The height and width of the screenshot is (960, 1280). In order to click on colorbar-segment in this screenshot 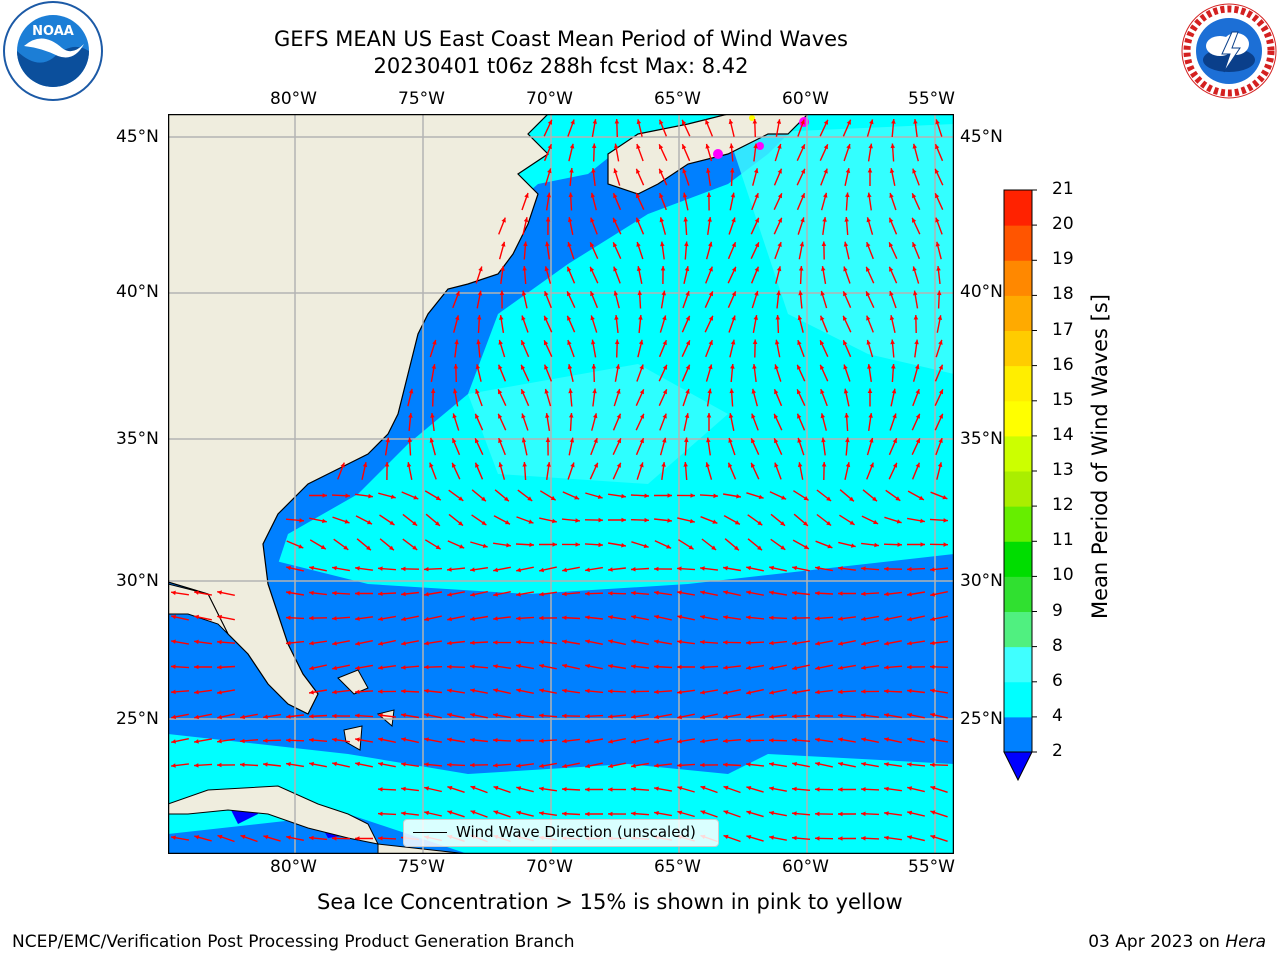, I will do `click(1018, 489)`.